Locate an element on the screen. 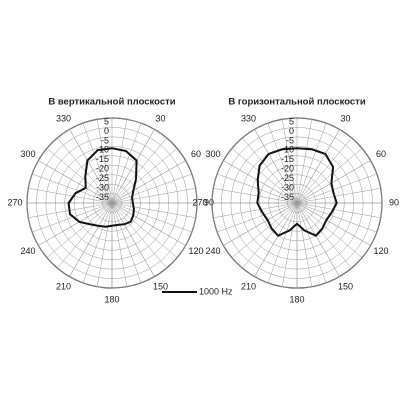 The width and height of the screenshot is (400, 405). chart-title: В горизонтальной плоскости is located at coordinates (296, 102).